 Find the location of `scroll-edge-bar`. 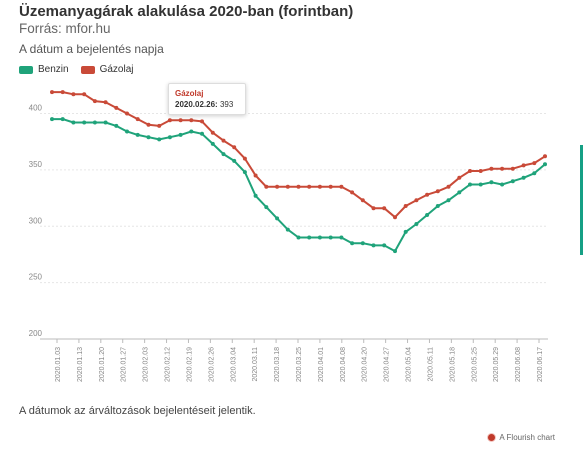

scroll-edge-bar is located at coordinates (581, 200).